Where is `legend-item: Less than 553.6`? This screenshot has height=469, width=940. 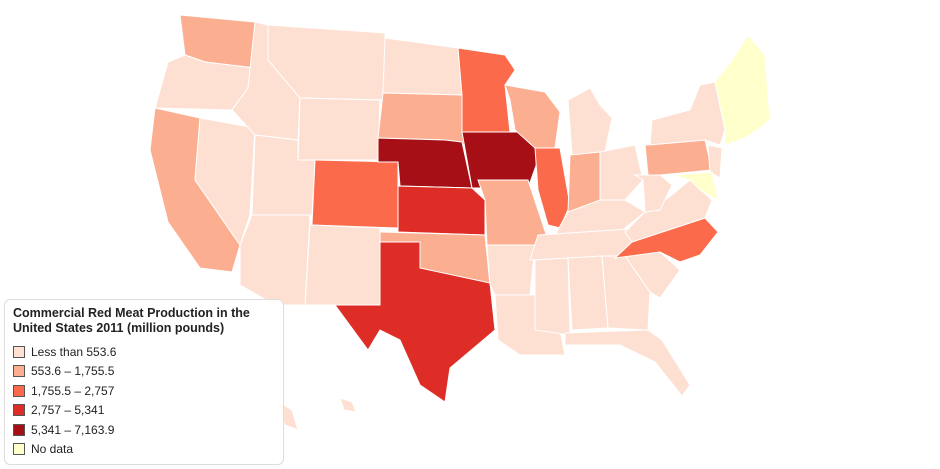
legend-item: Less than 553.6 is located at coordinates (144, 352).